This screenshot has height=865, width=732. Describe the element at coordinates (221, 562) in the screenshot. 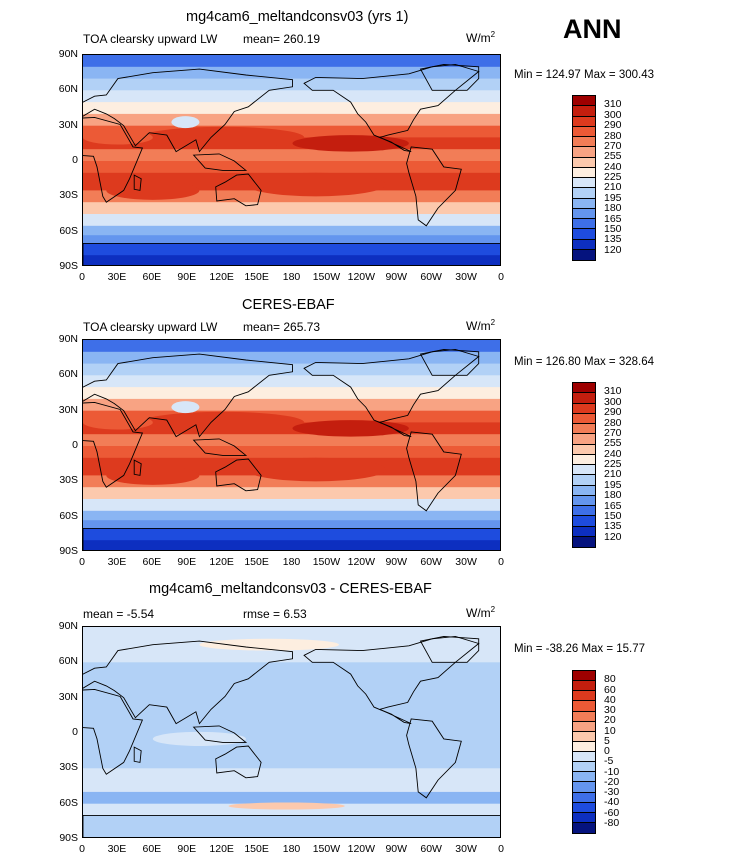

I see `lon-tick-label: 120E` at that location.